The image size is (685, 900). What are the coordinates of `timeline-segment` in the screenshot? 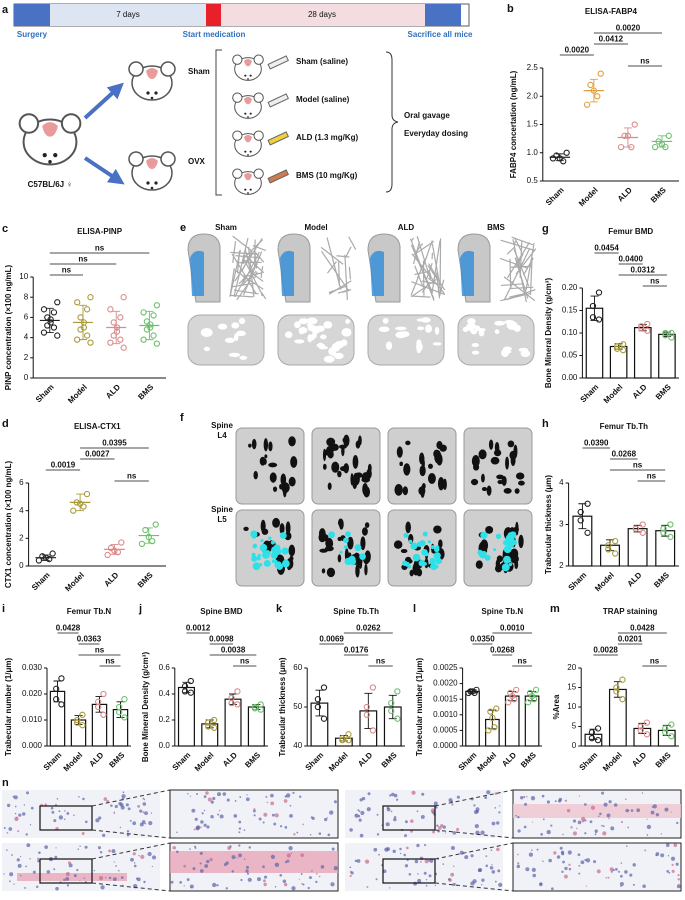 It's located at (213, 15).